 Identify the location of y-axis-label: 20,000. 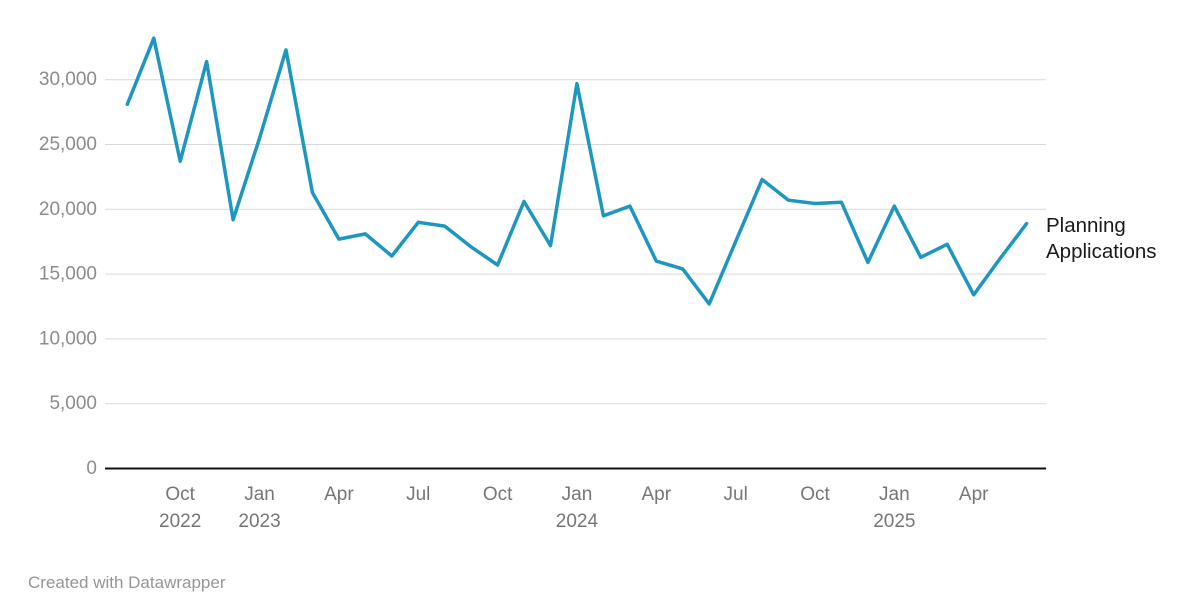
(68, 209).